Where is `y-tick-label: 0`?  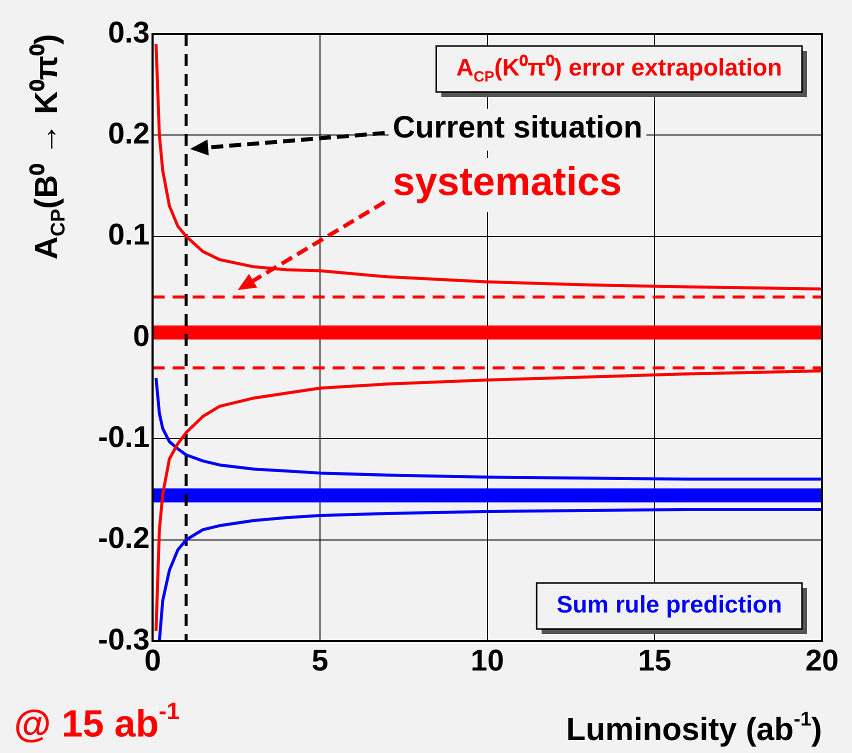 y-tick-label: 0 is located at coordinates (141, 336).